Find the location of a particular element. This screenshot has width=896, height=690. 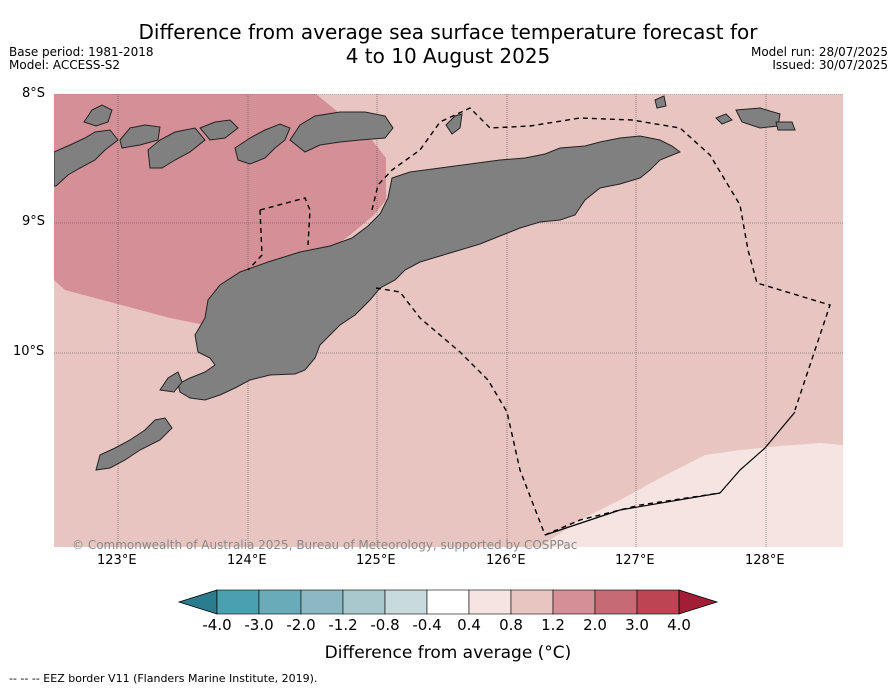

cbar-label: -0.8 is located at coordinates (385, 625).